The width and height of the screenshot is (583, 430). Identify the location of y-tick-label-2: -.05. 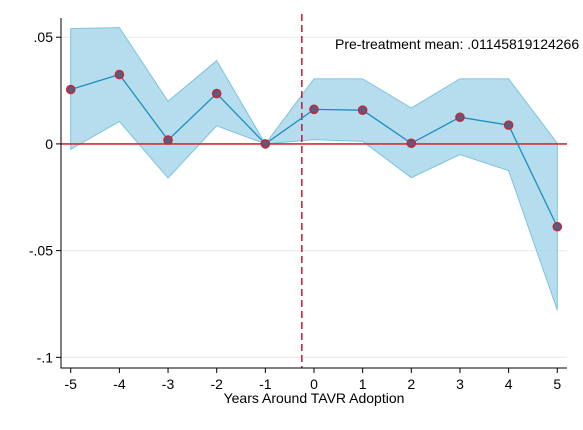
(41, 251).